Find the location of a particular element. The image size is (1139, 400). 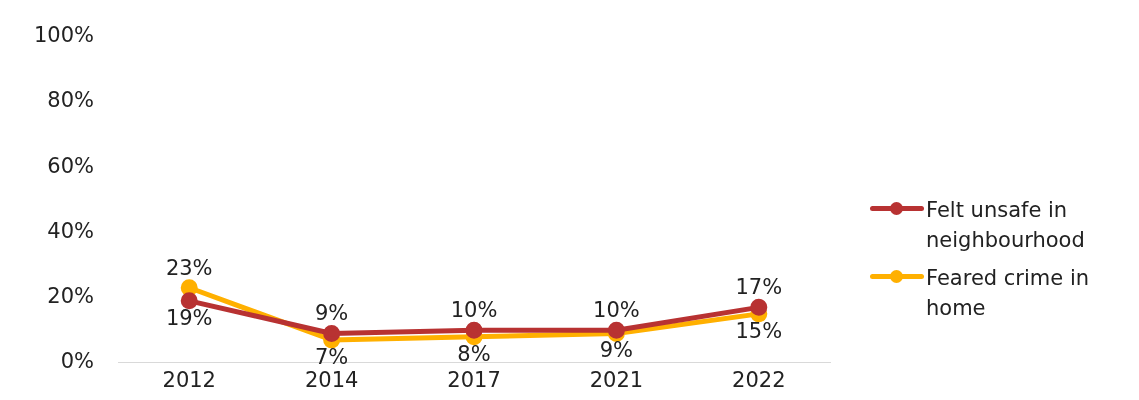

data-label: 15% is located at coordinates (759, 330).